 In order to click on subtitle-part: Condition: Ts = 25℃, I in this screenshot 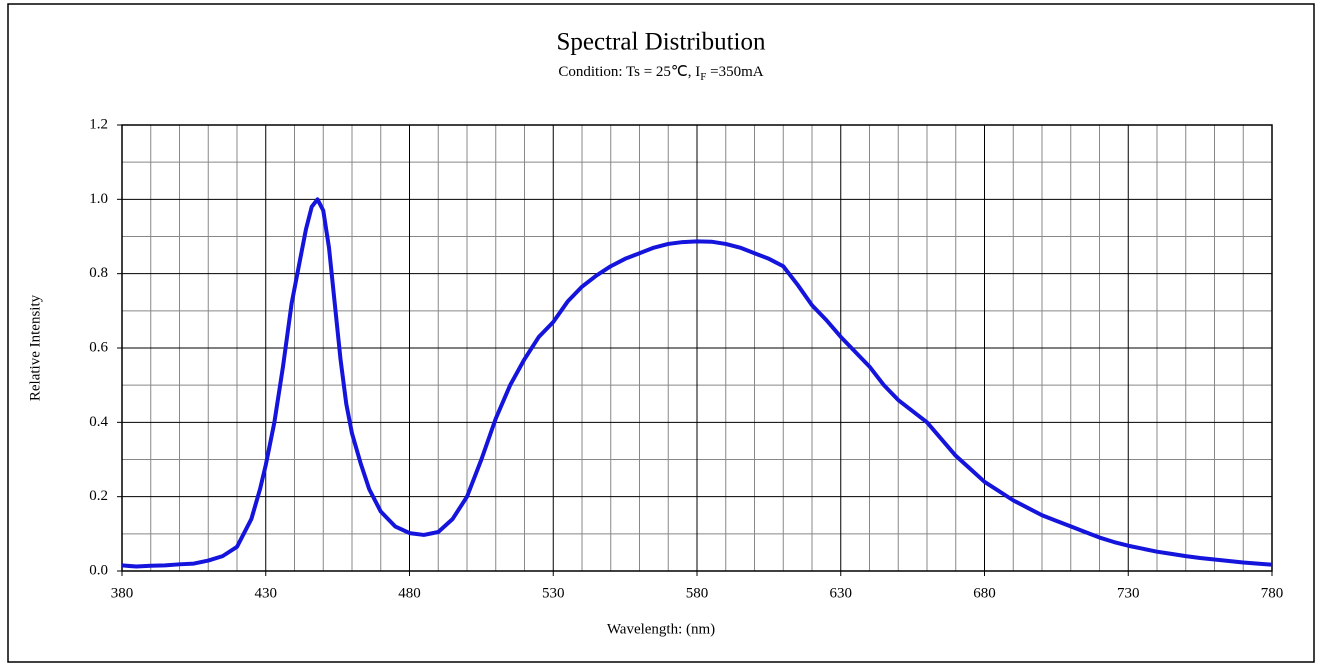, I will do `click(629, 72)`.